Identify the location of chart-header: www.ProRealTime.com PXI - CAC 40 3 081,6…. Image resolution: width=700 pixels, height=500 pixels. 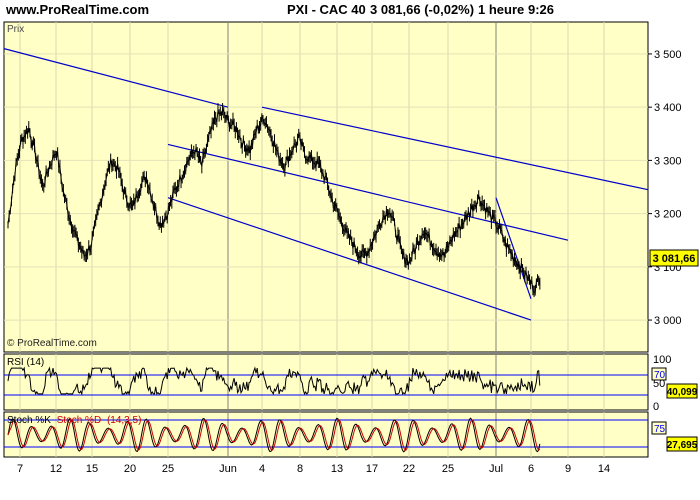
(350, 11).